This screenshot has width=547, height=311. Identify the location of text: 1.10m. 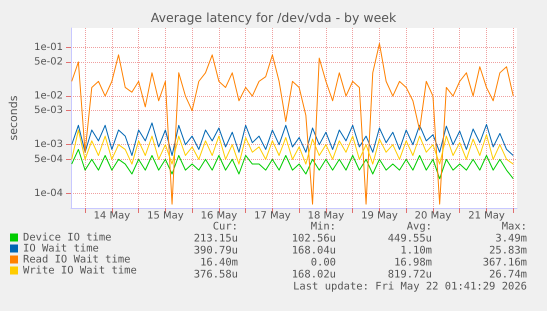
(416, 250).